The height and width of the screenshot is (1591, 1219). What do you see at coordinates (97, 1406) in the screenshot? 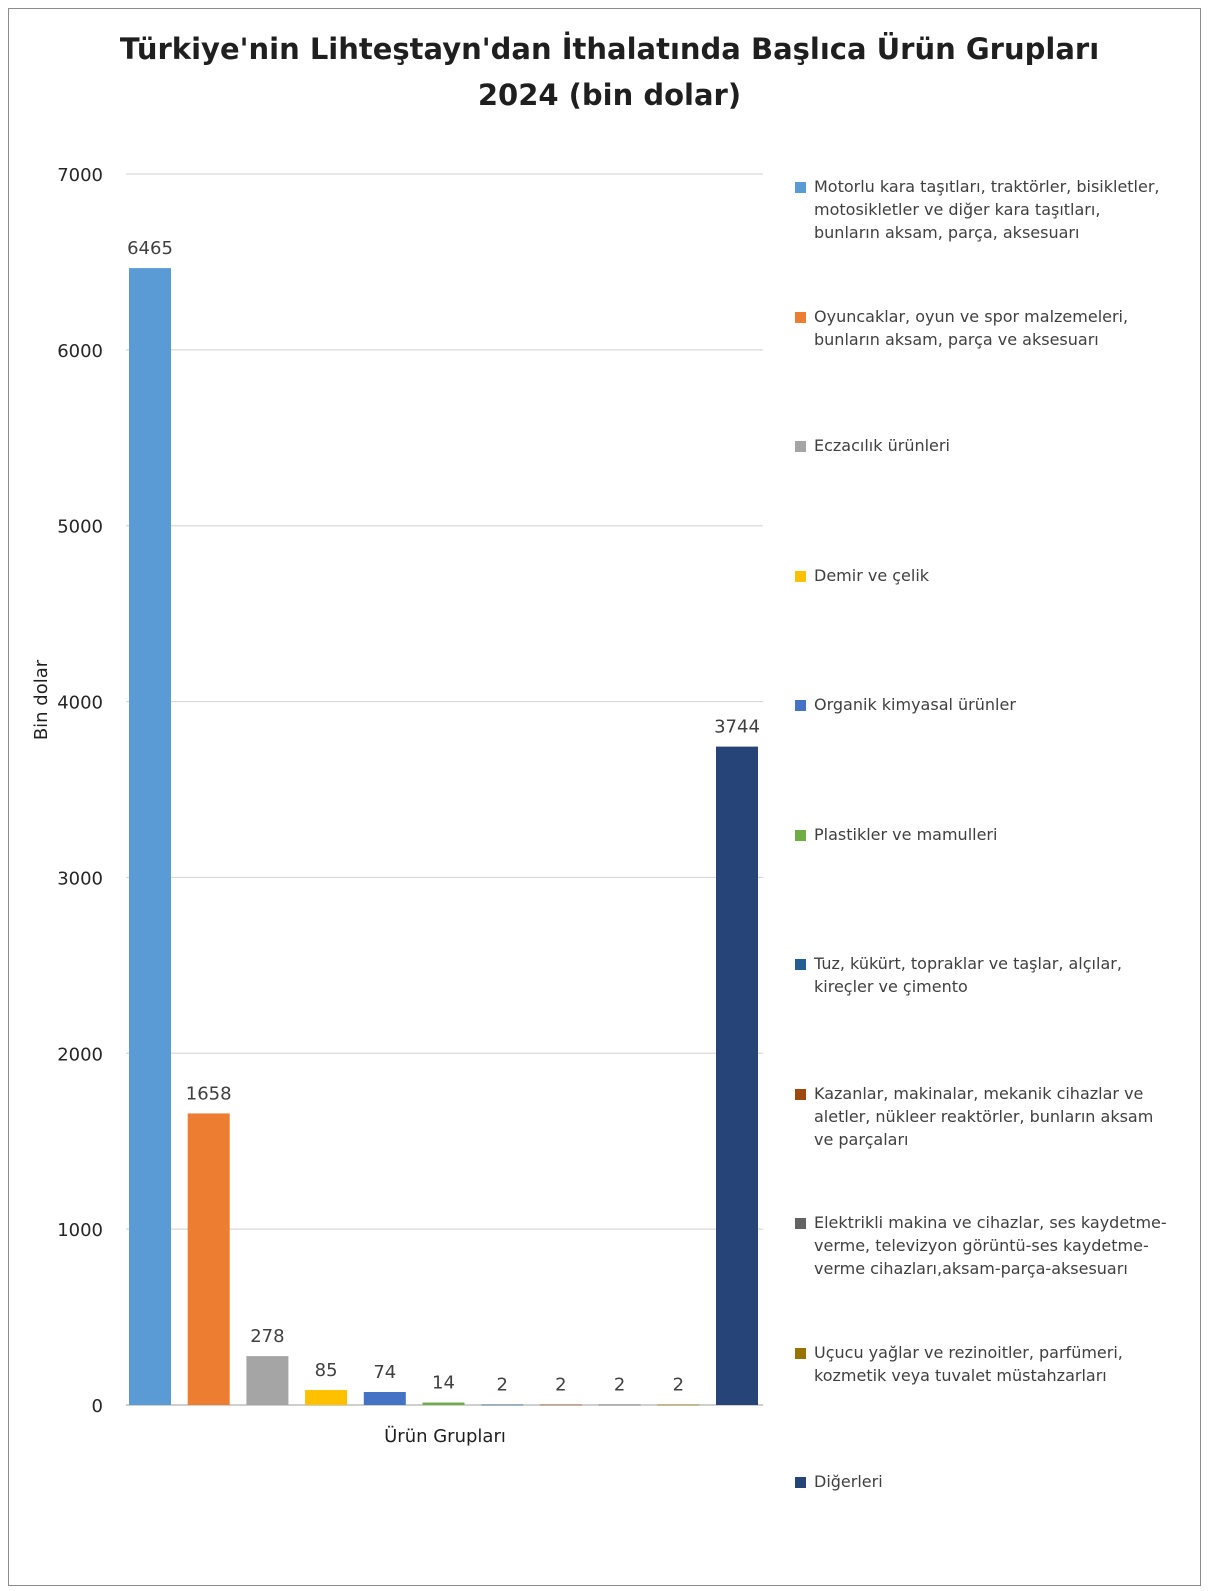
I see `y-tick-label: 0` at bounding box center [97, 1406].